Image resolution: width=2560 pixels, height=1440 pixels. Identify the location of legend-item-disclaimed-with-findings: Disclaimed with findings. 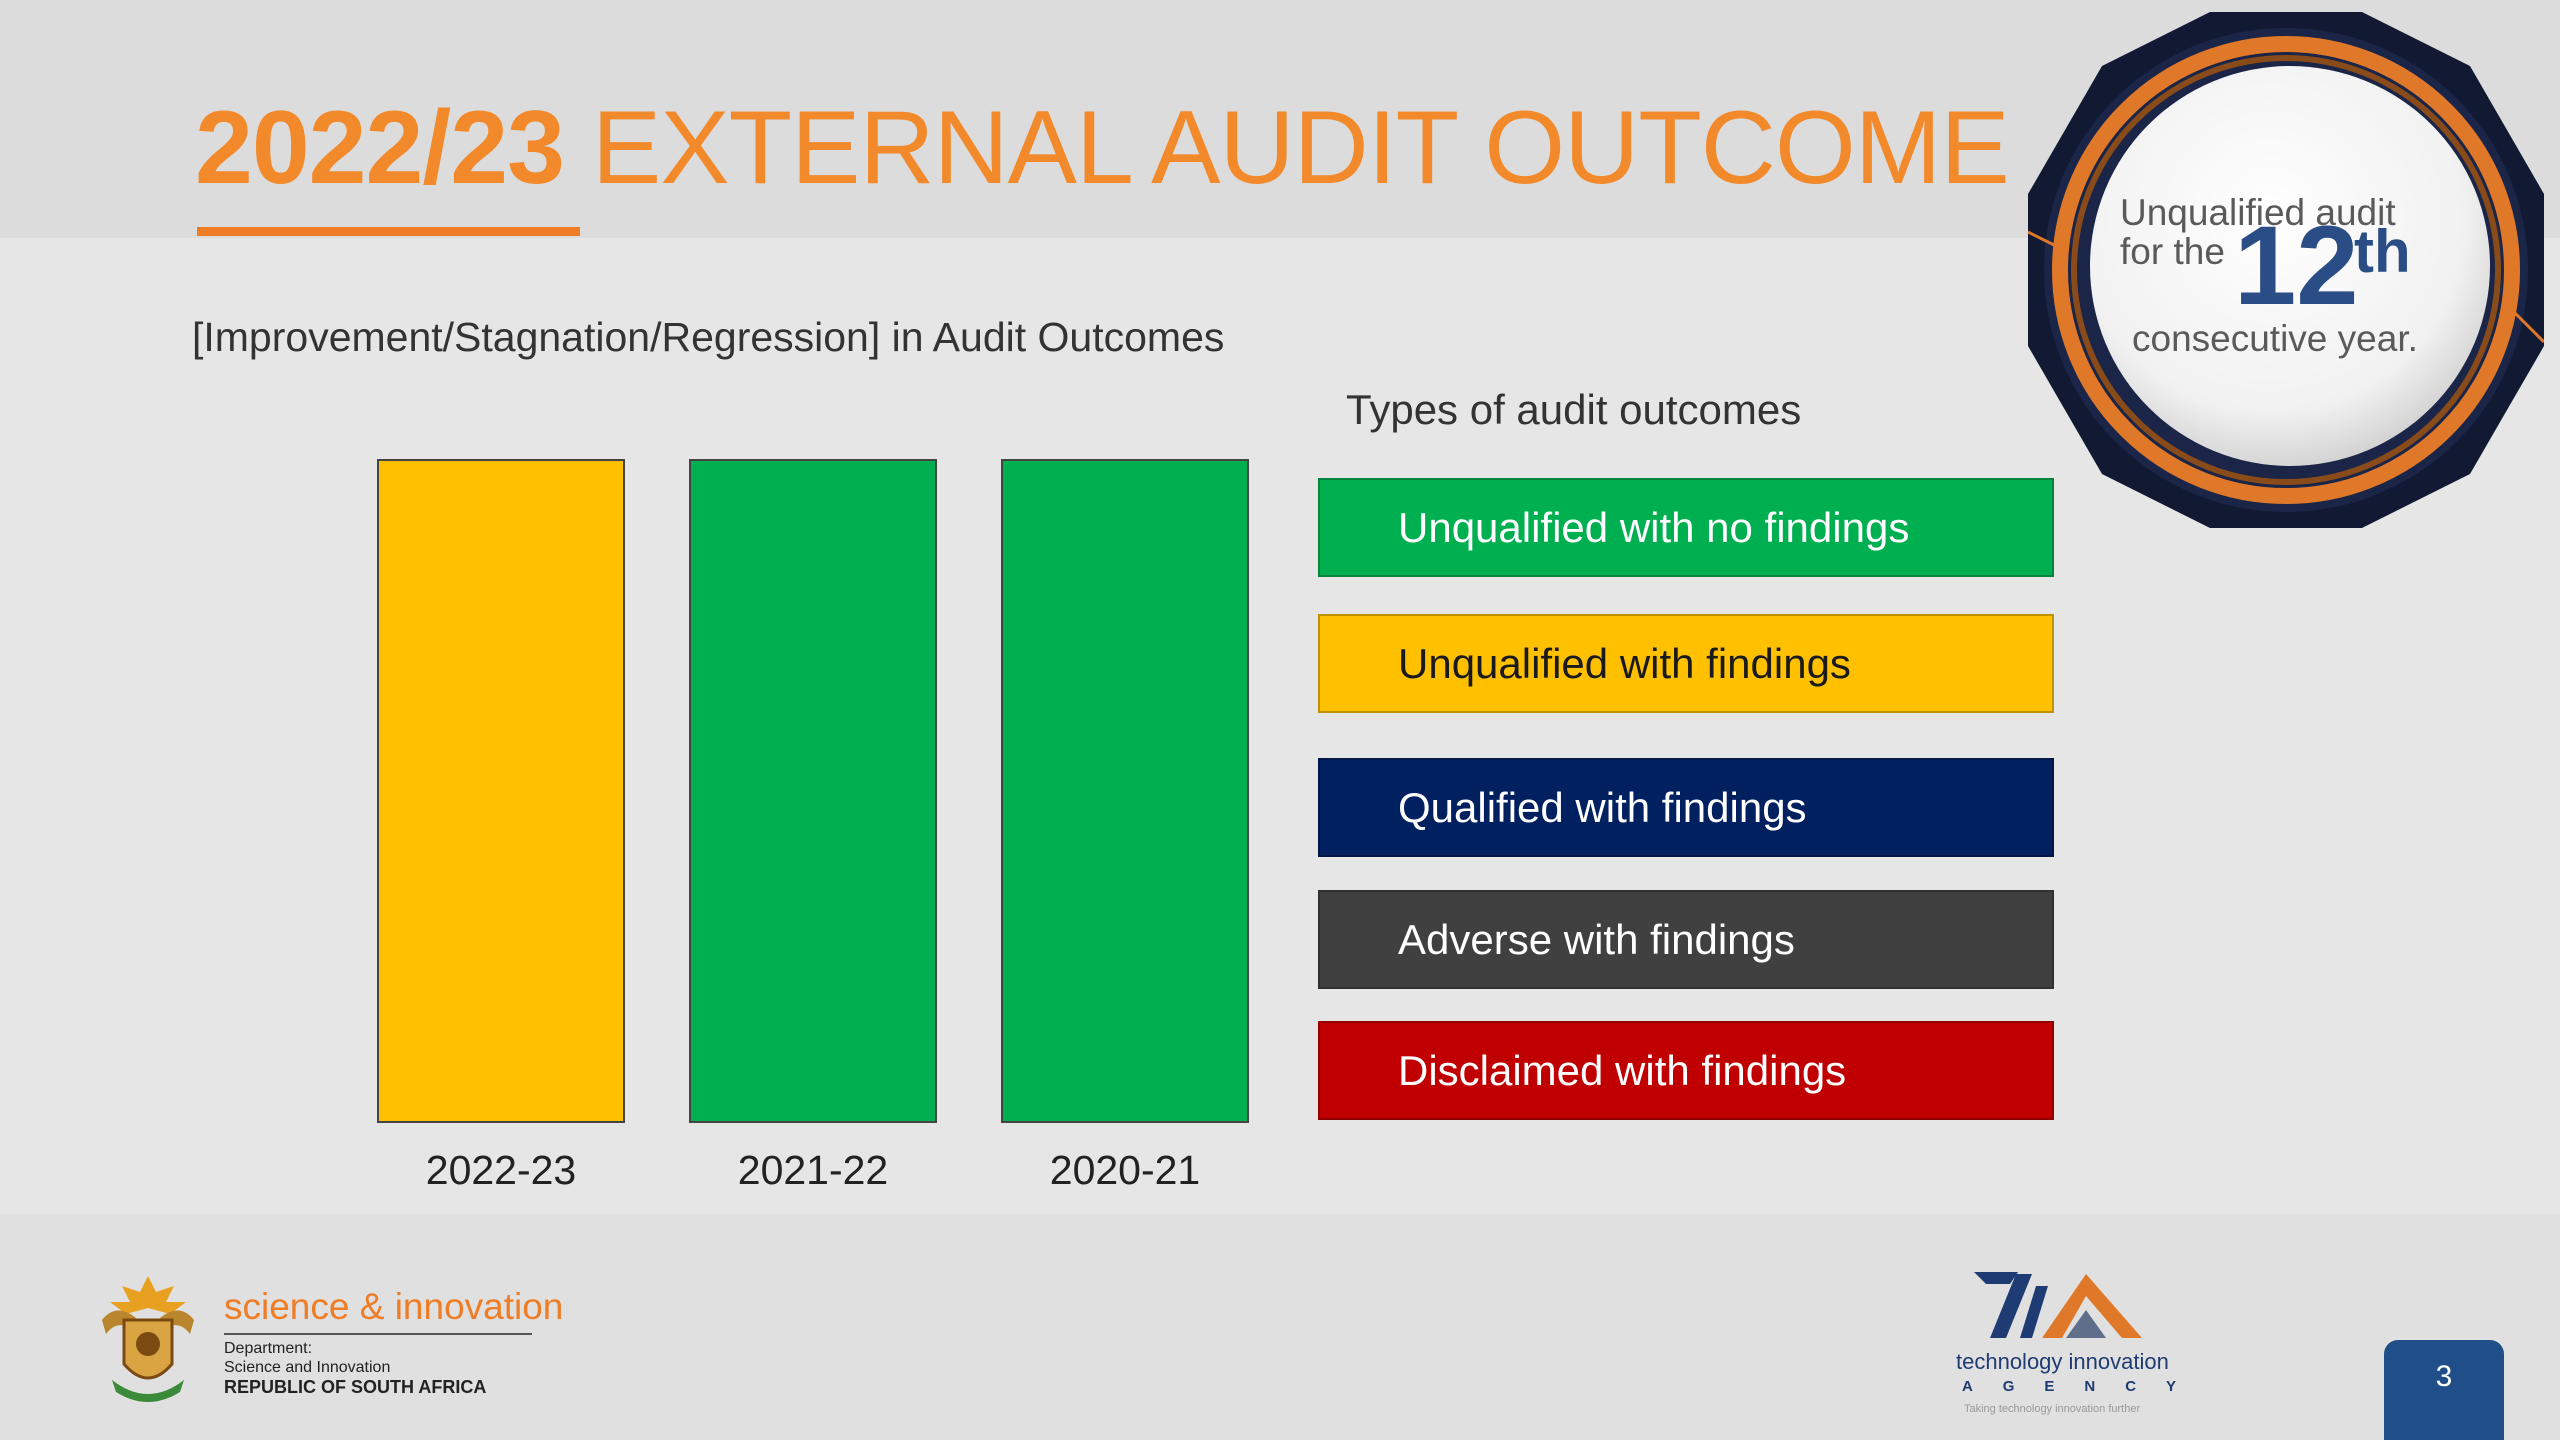
(1686, 1070).